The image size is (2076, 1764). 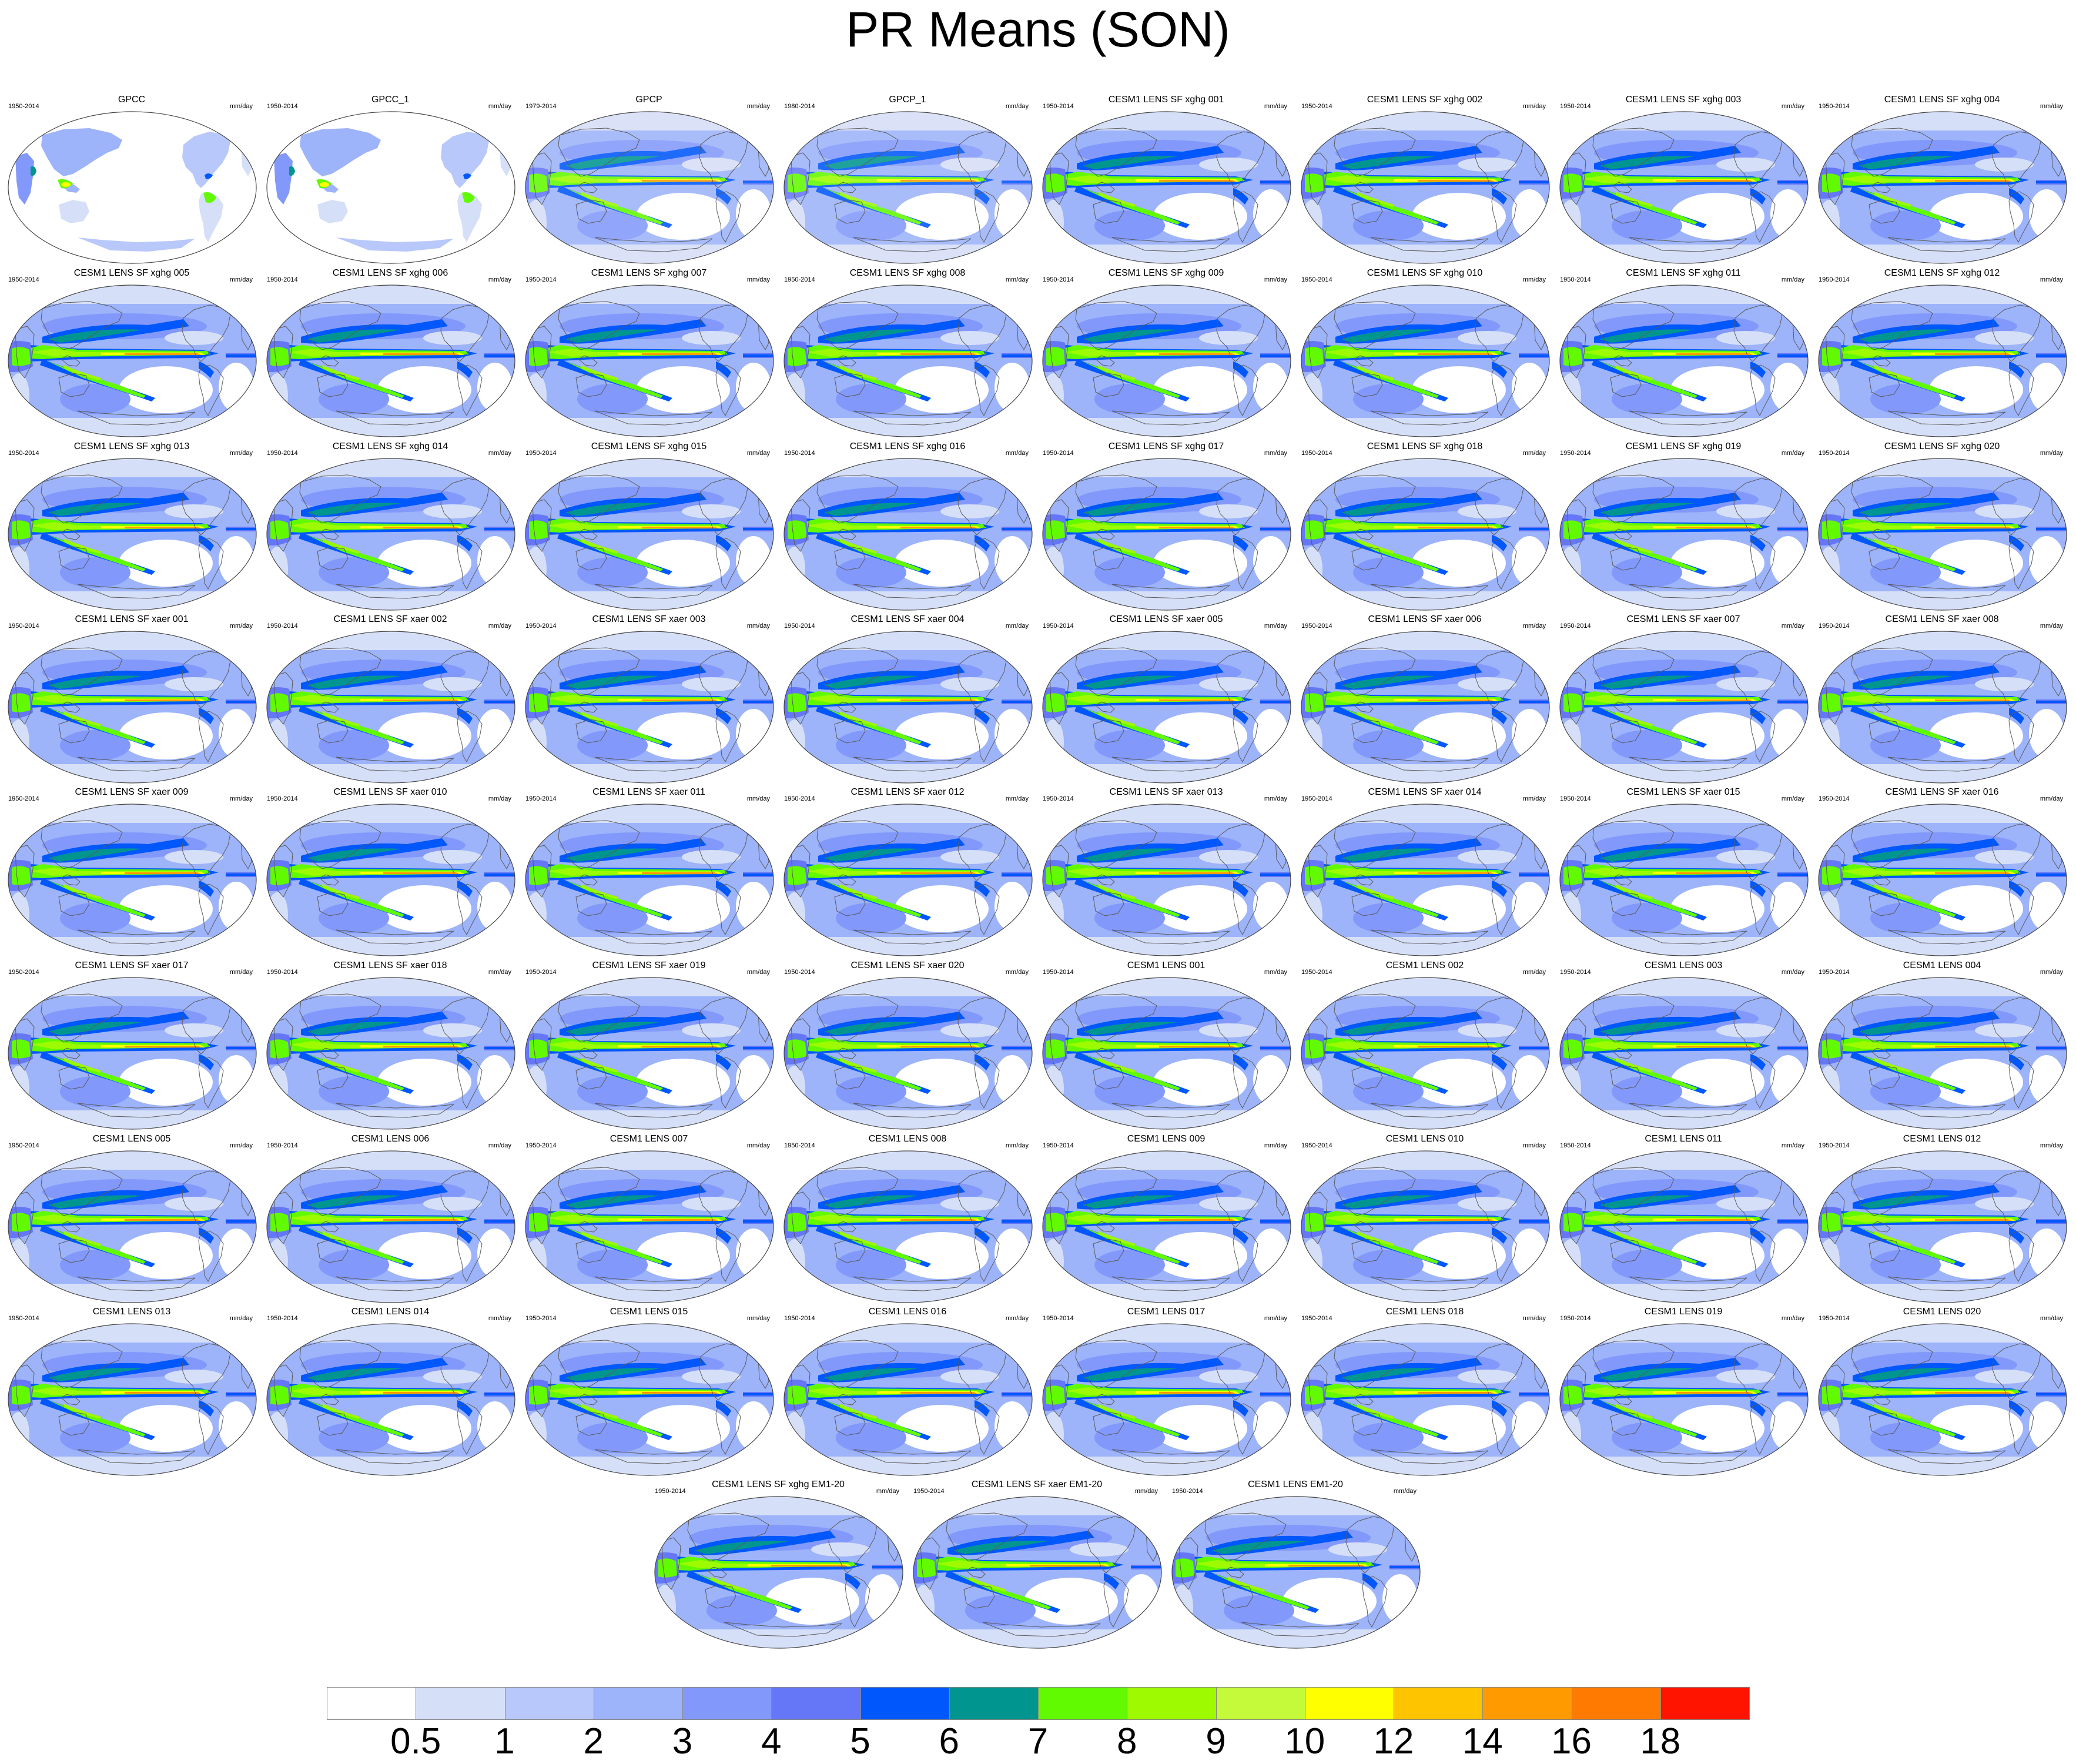 What do you see at coordinates (949, 1741) in the screenshot?
I see `colorbar-tick-label: 6` at bounding box center [949, 1741].